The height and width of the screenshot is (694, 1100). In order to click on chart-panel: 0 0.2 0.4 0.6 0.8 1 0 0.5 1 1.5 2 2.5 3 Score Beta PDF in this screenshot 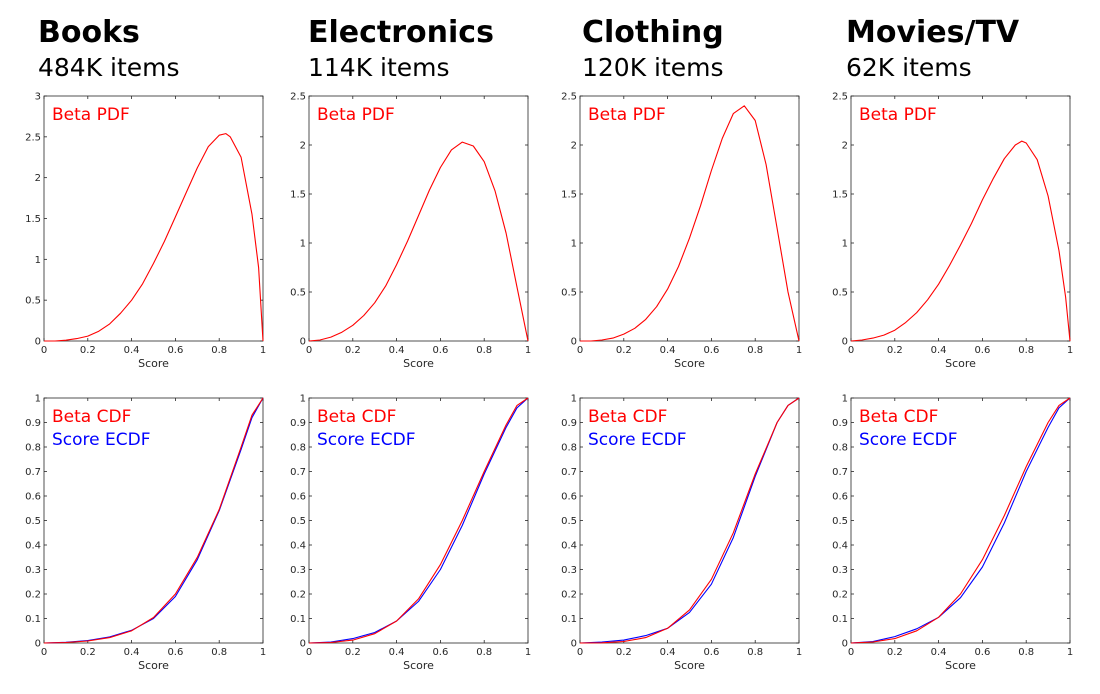, I will do `click(145, 231)`.